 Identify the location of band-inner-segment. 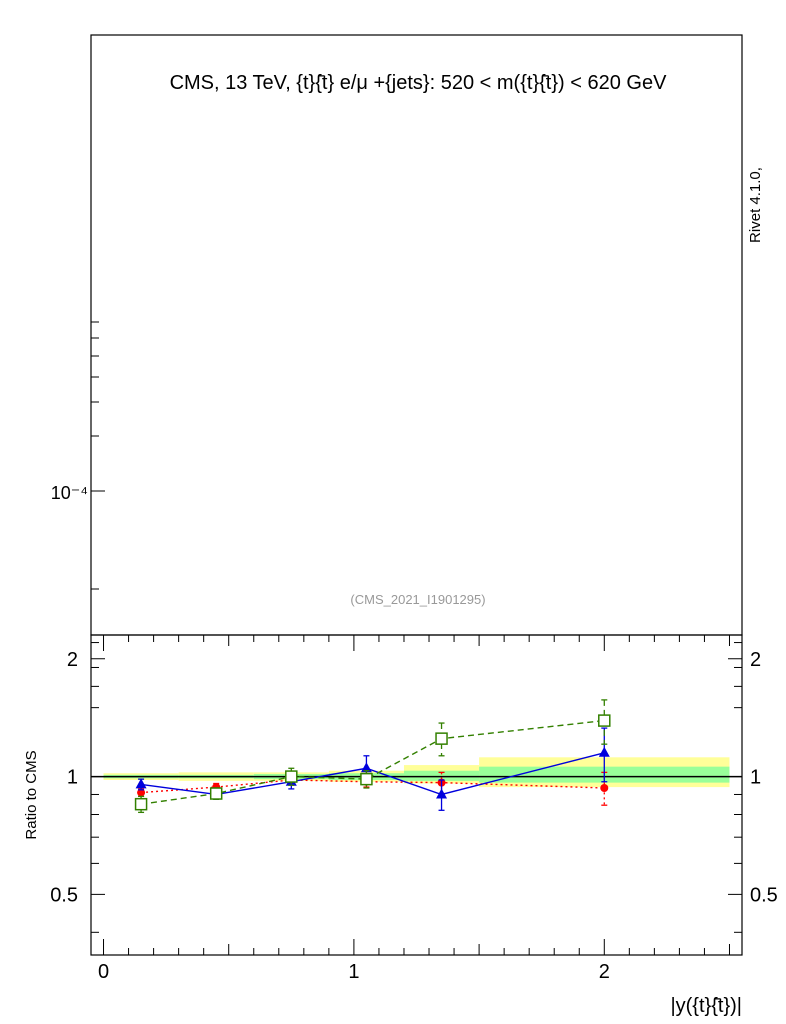
(441, 775).